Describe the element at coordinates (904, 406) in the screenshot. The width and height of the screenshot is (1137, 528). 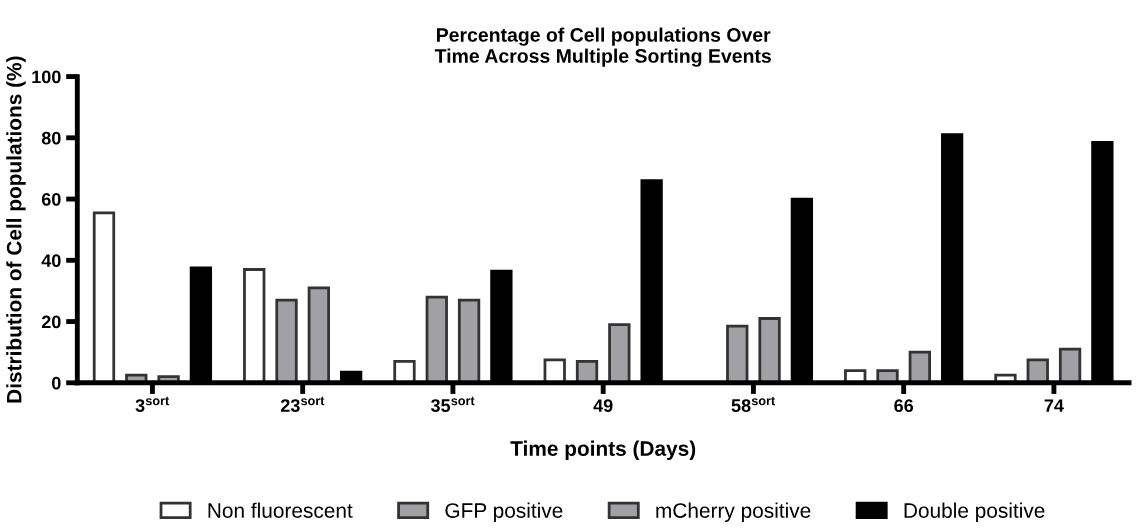
I see `x-tick-label: 66` at that location.